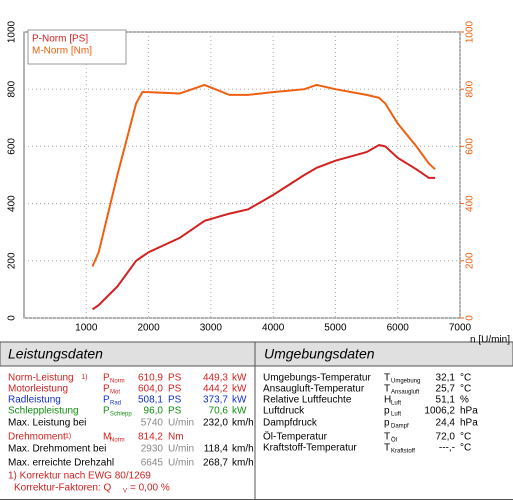 This screenshot has width=513, height=500. What do you see at coordinates (55, 354) in the screenshot?
I see `left-title: Leistungsdaten` at bounding box center [55, 354].